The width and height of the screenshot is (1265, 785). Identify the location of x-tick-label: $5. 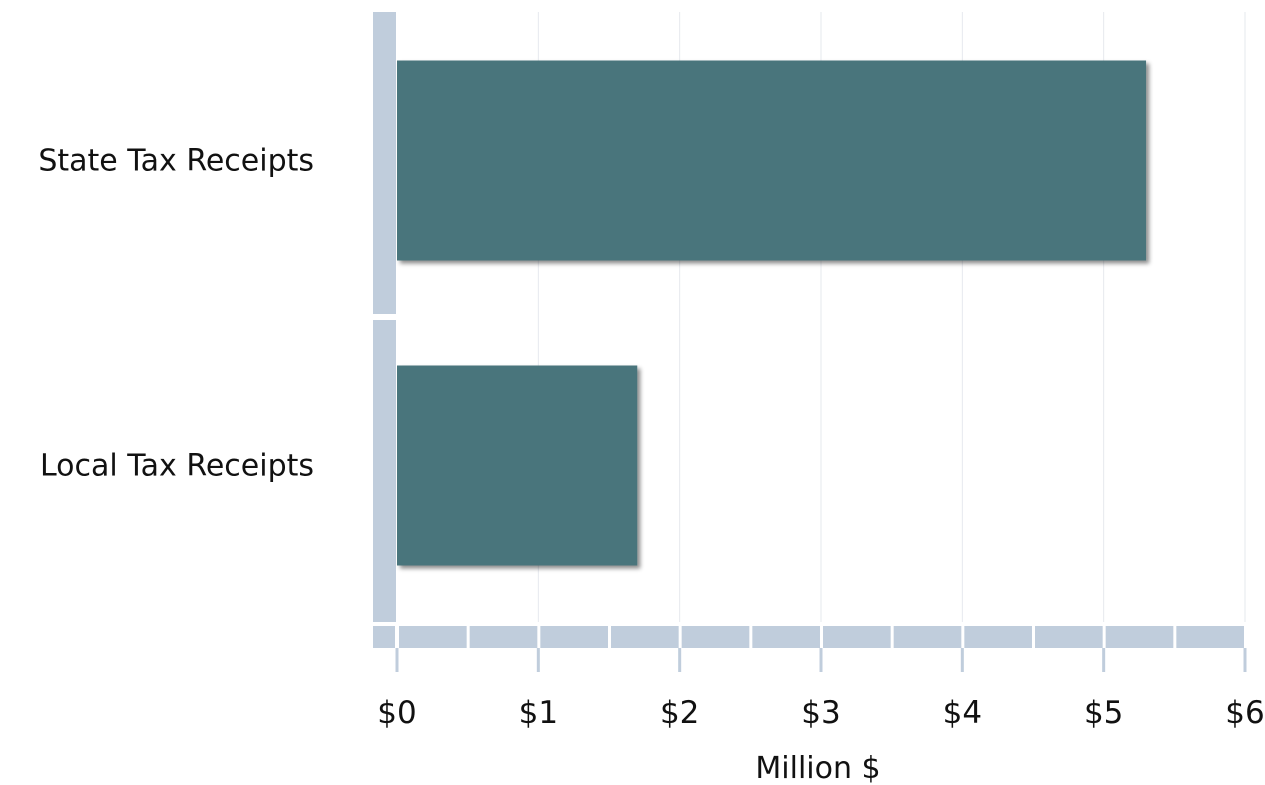
(1103, 713).